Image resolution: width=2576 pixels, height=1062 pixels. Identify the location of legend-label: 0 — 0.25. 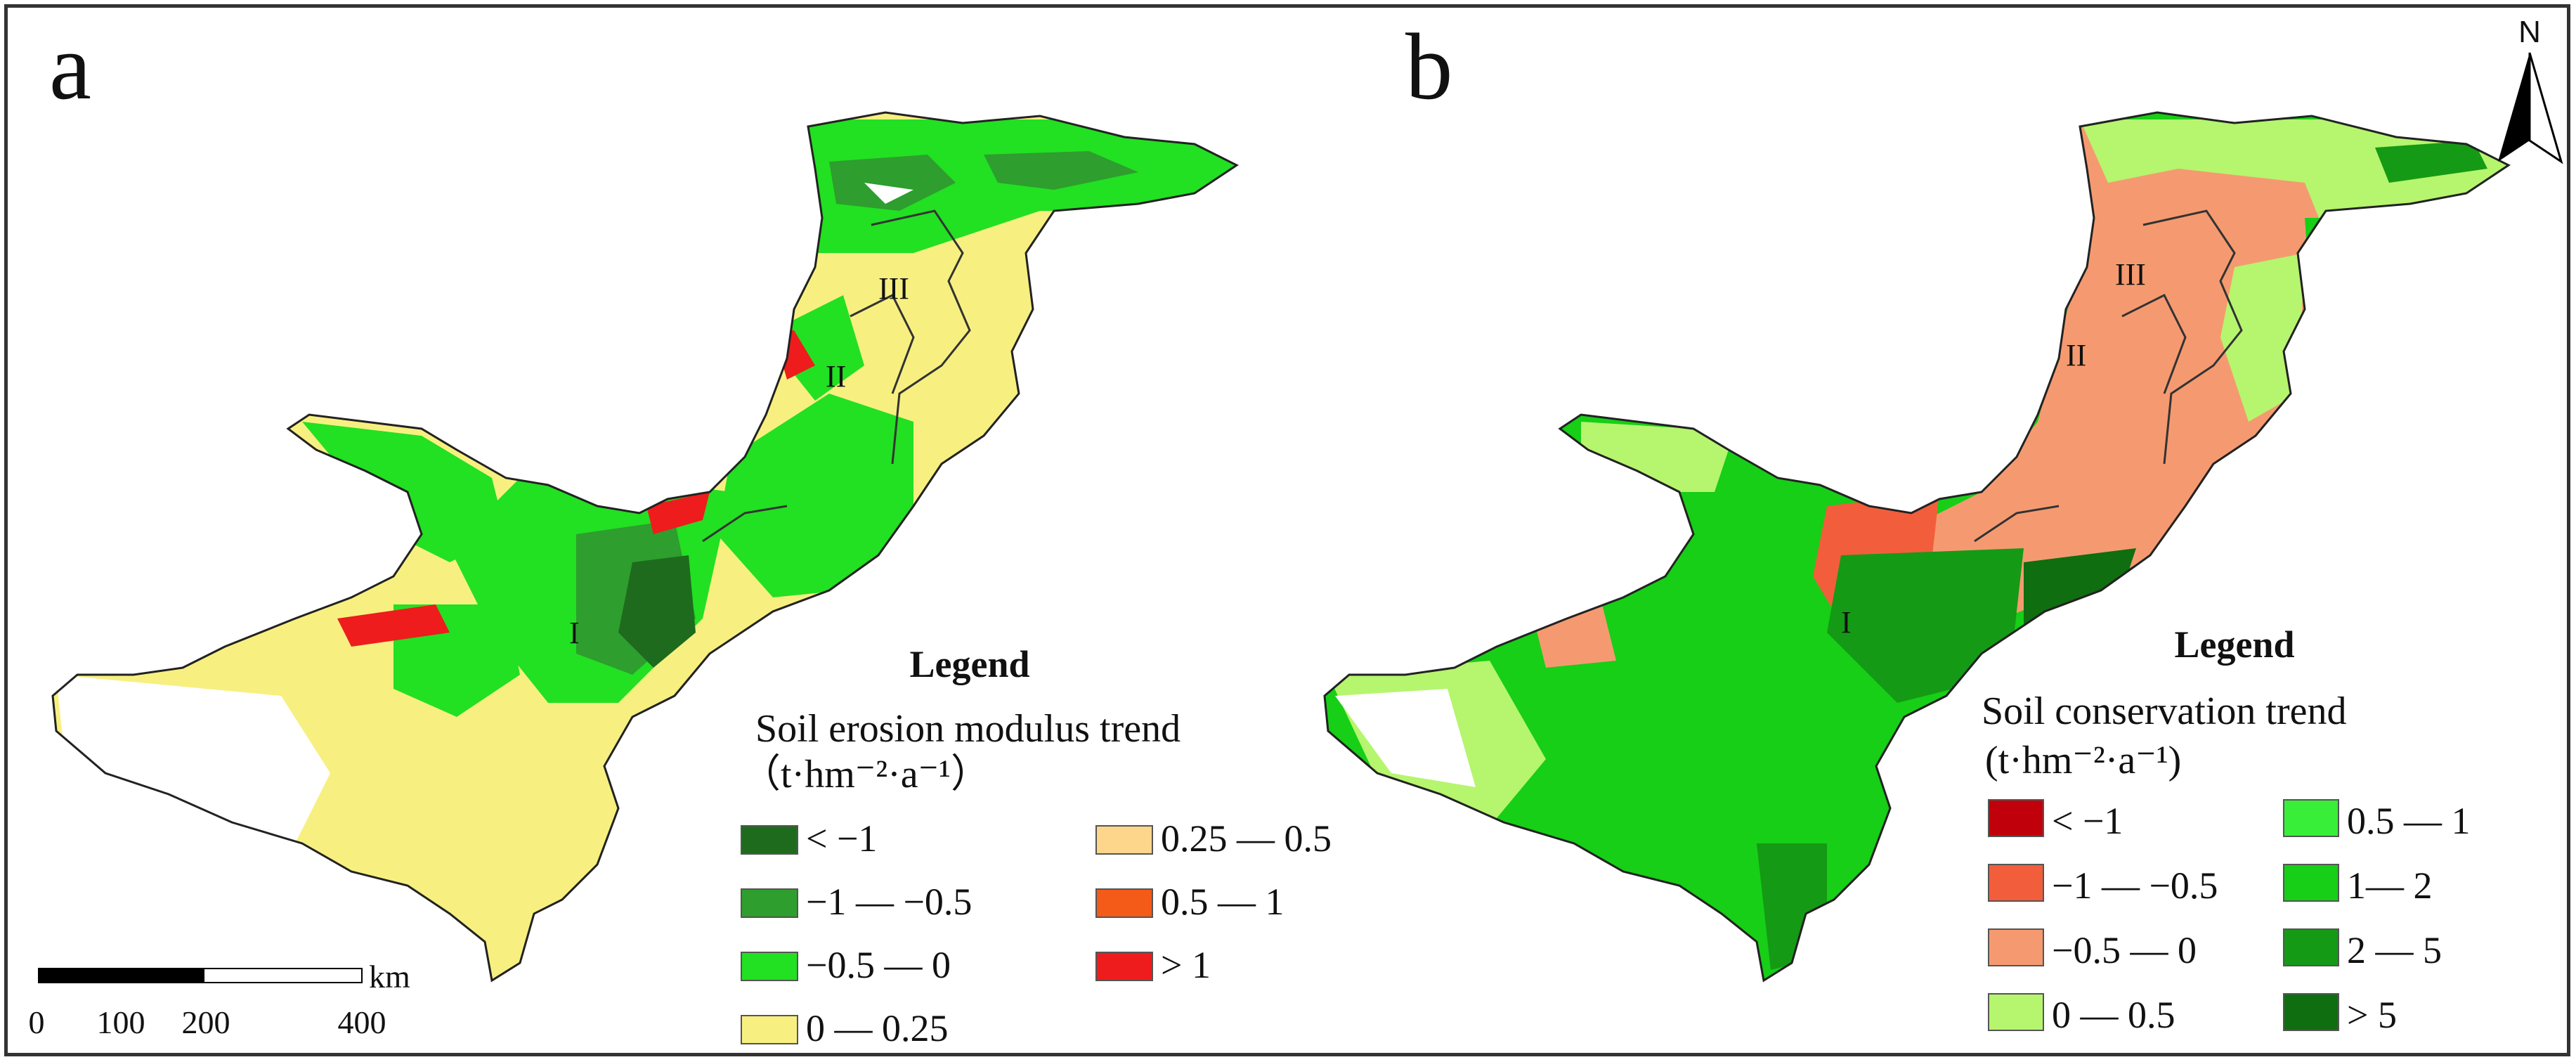
(877, 1028).